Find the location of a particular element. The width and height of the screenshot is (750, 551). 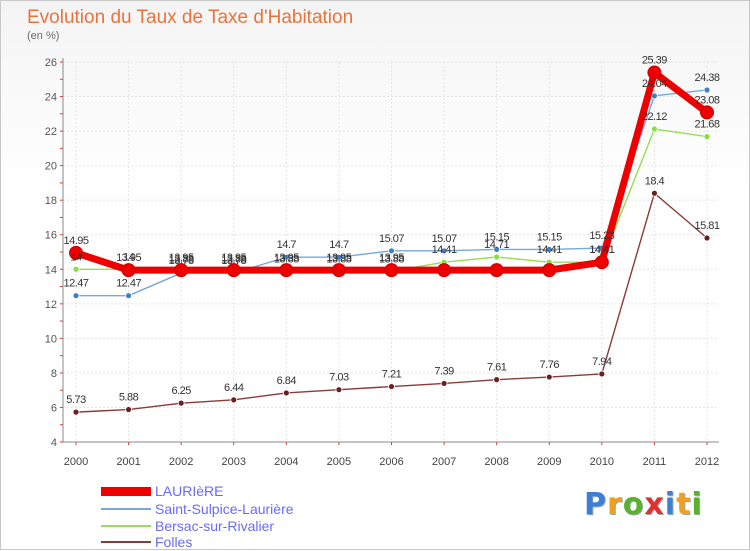

y-tick-label: 22 is located at coordinates (51, 132).